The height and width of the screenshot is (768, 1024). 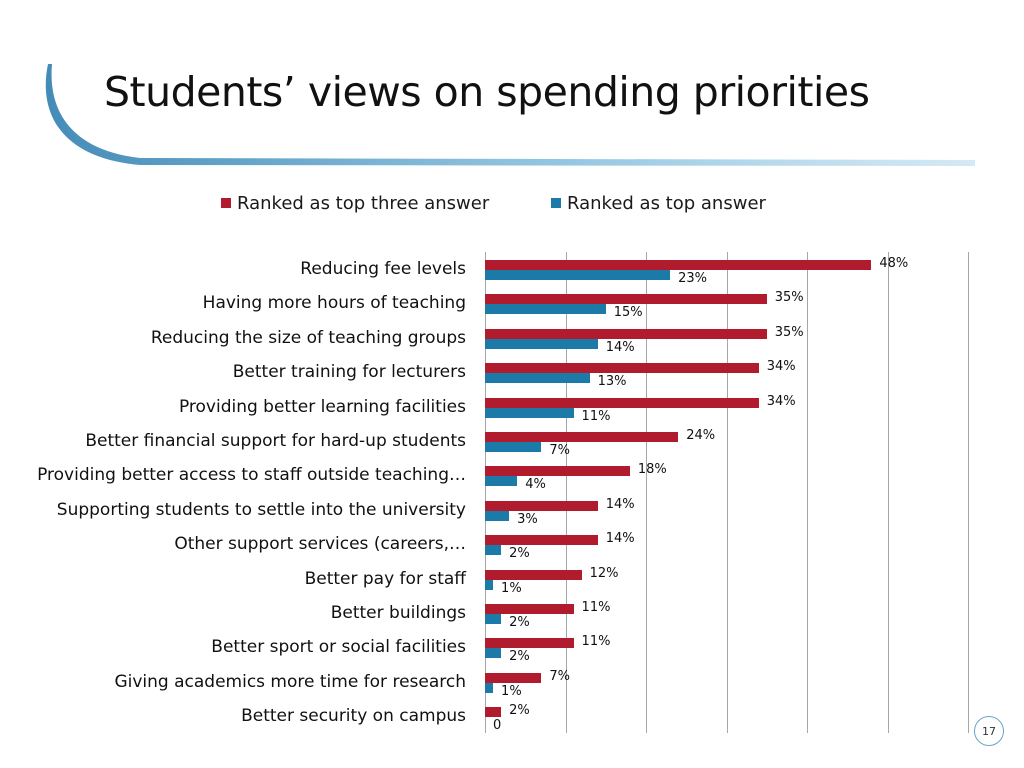 I want to click on legend-item: Ranked as top three answer, so click(x=355, y=203).